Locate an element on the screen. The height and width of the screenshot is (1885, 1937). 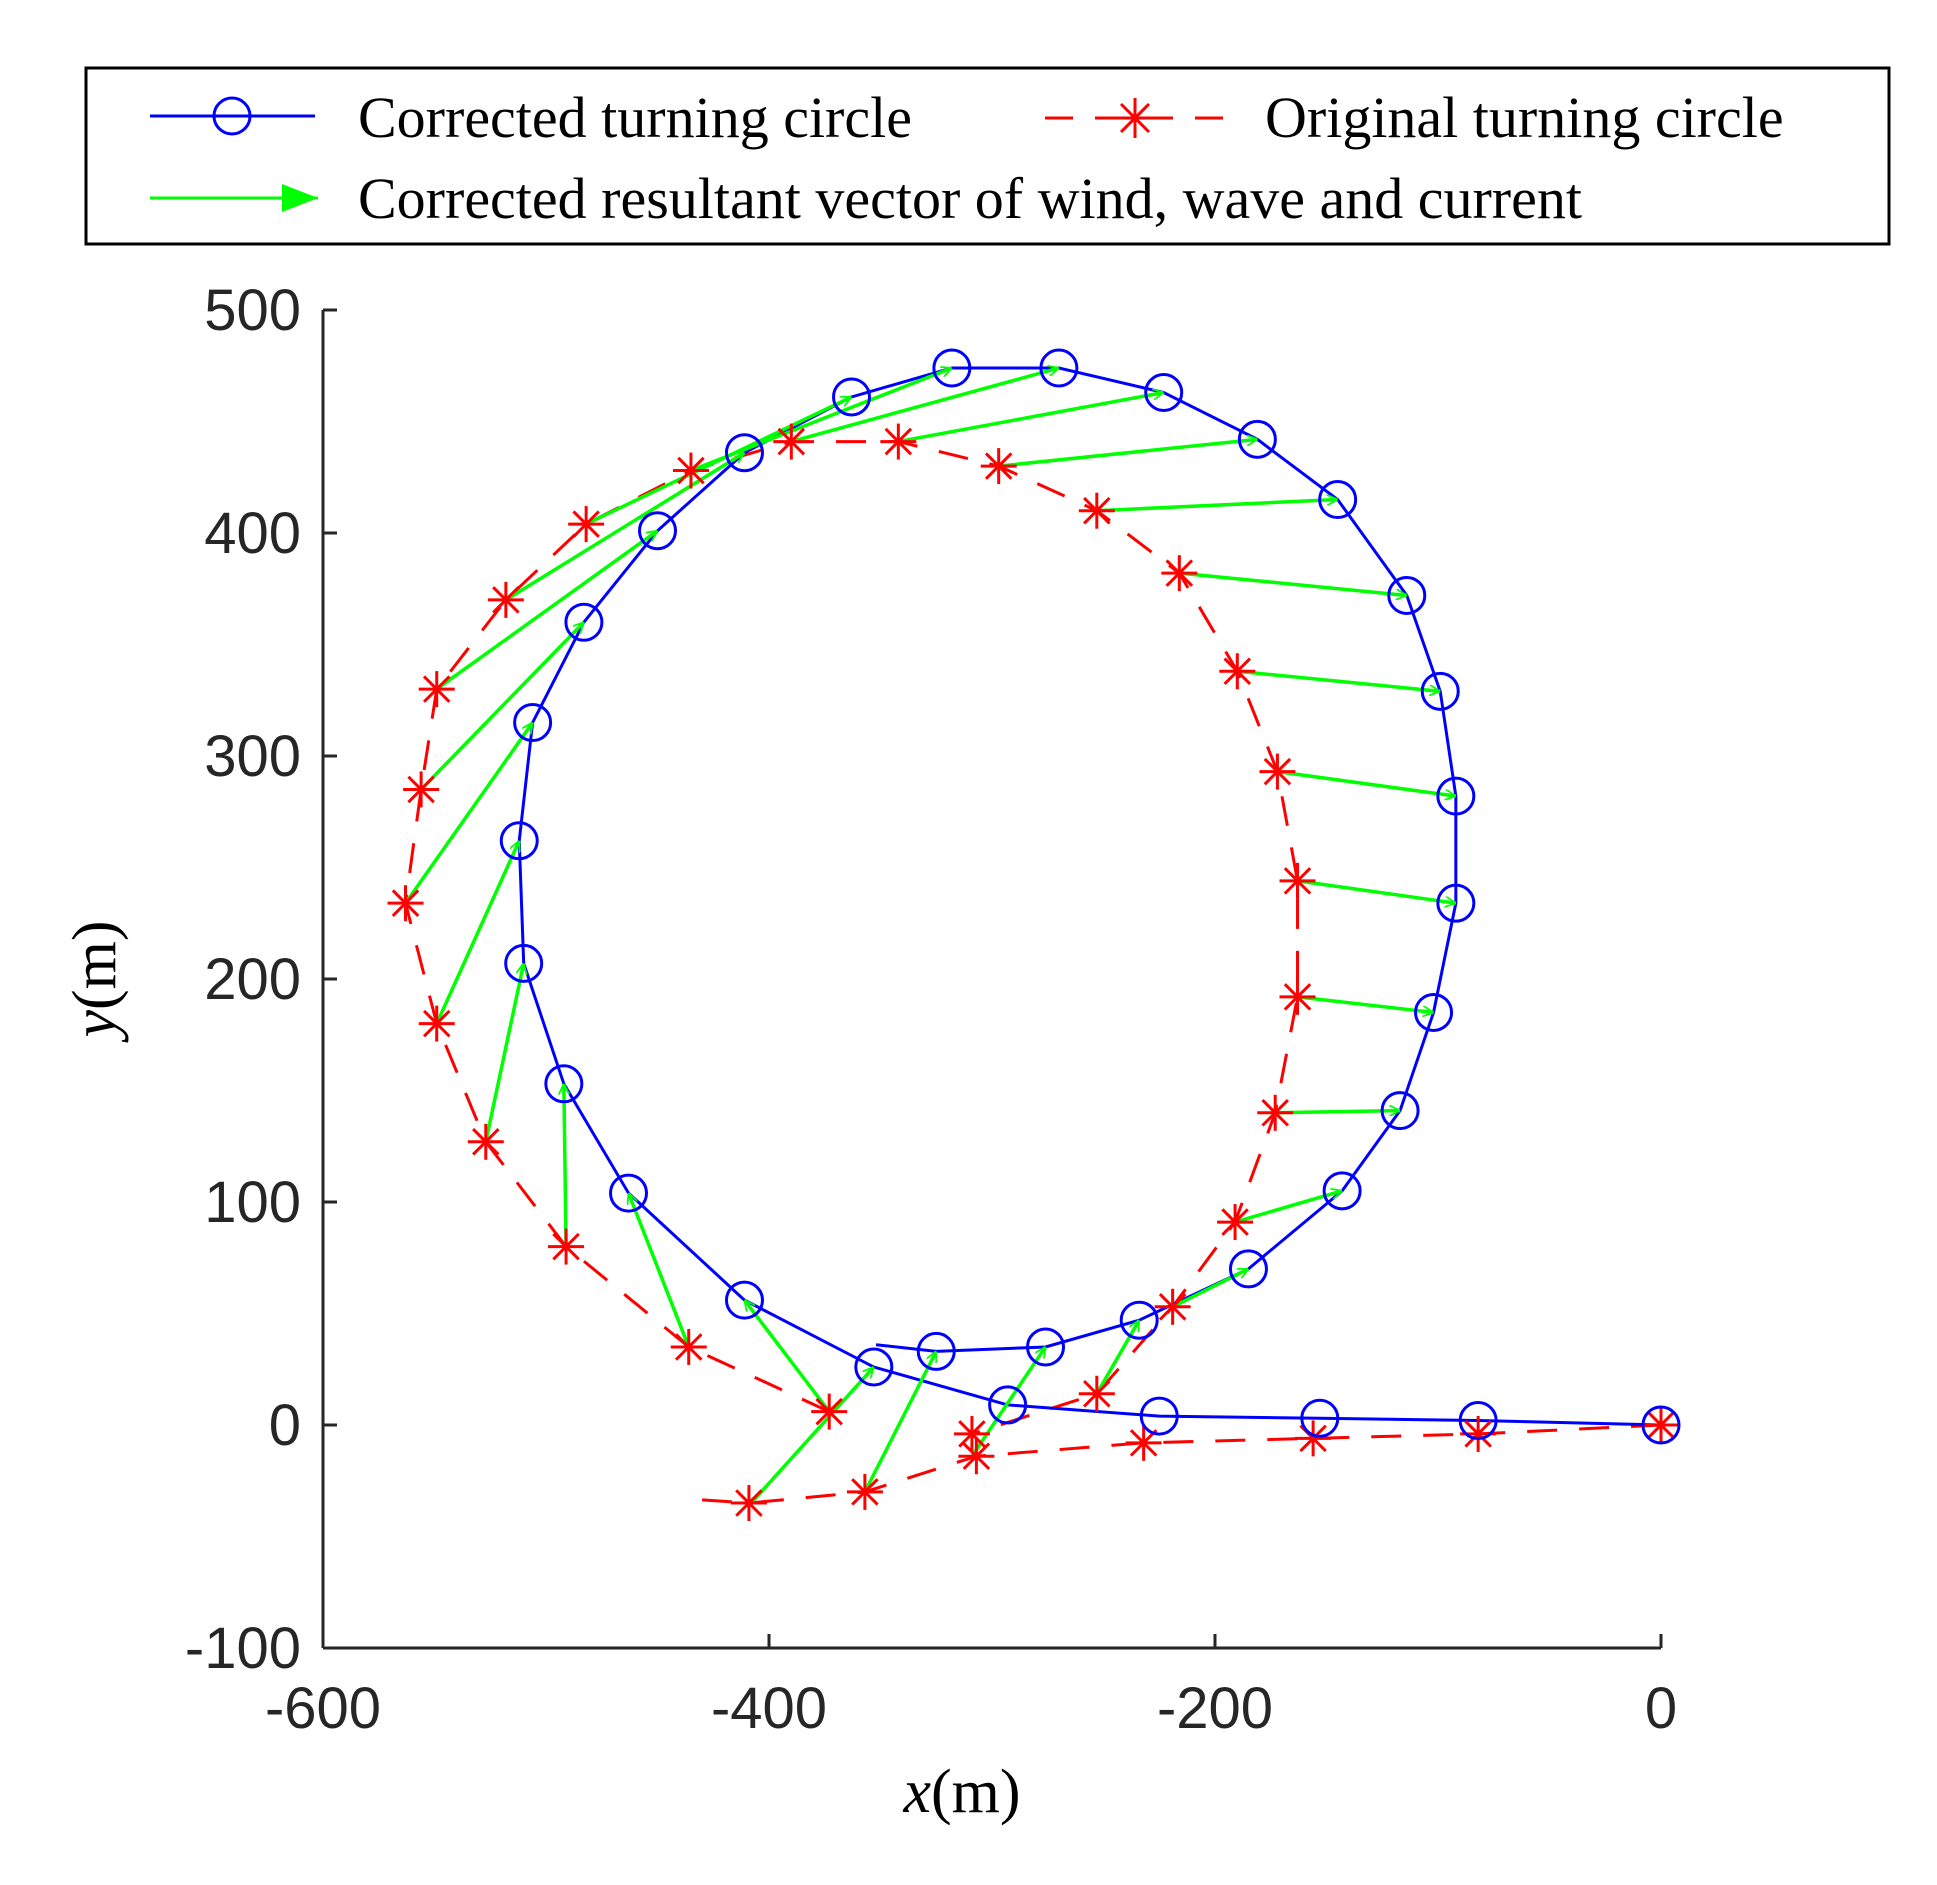
legend-corrected-marker is located at coordinates (232, 116).